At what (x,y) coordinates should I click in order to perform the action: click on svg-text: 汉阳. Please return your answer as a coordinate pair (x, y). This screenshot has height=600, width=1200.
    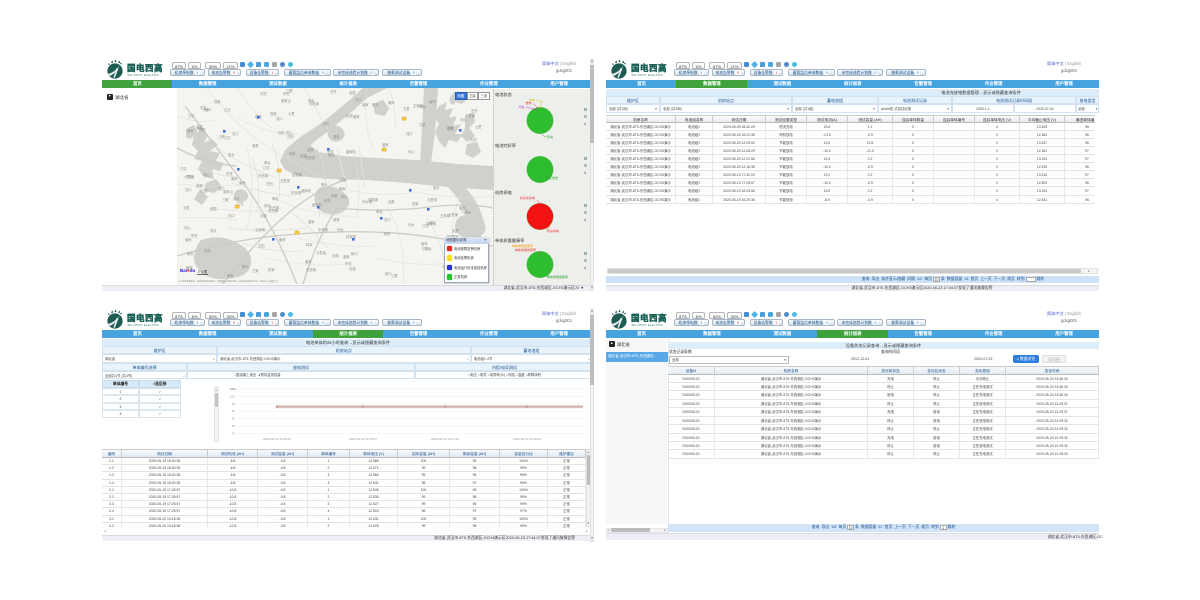
    Looking at the image, I should click on (325, 123).